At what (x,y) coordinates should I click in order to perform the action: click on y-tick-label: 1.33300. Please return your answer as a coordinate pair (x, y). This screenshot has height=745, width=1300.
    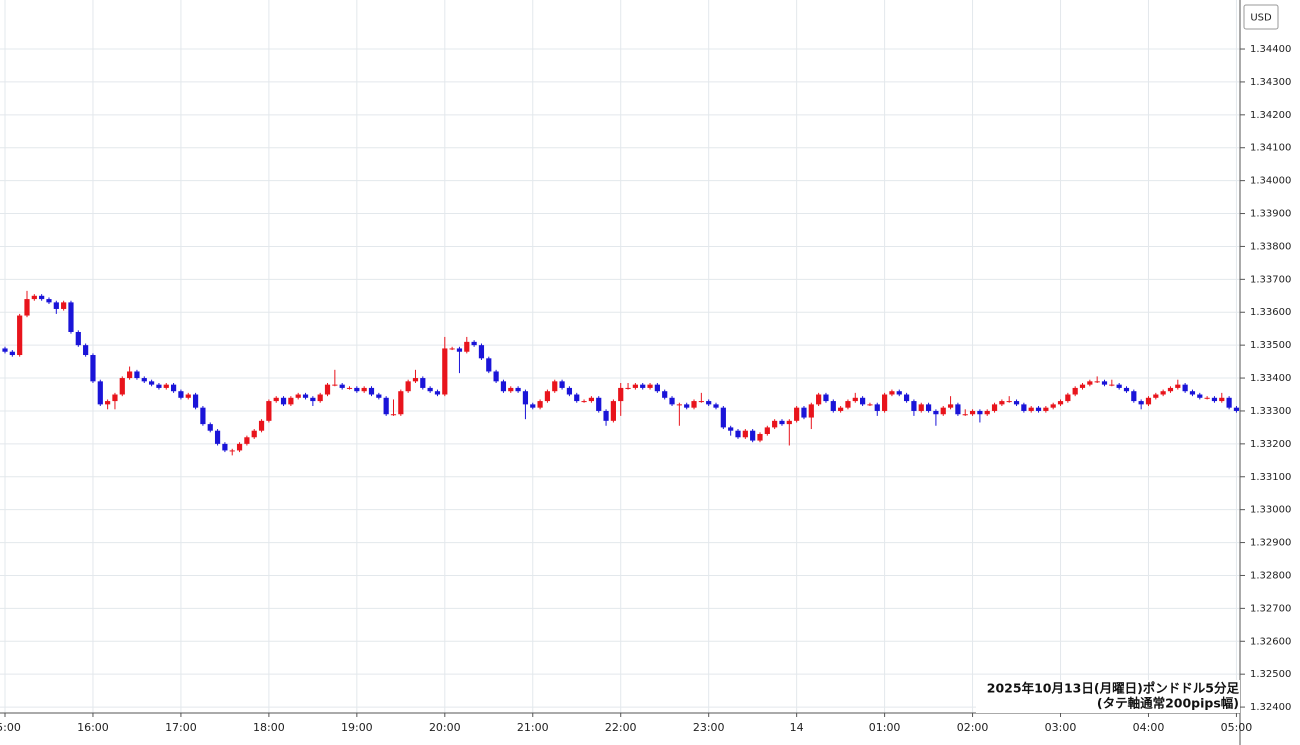
    Looking at the image, I should click on (1270, 411).